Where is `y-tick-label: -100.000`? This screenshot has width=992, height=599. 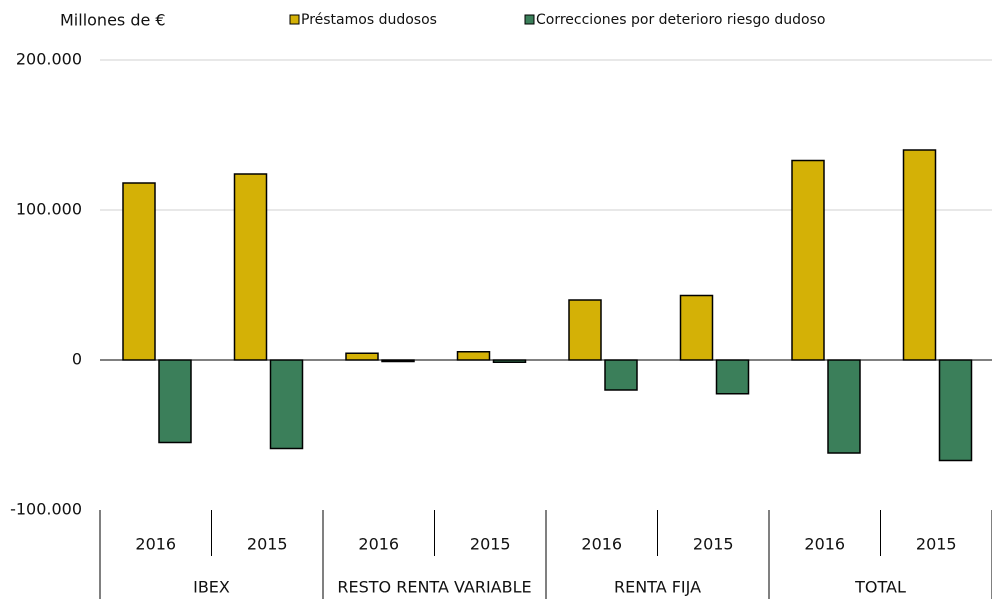 y-tick-label: -100.000 is located at coordinates (46, 509).